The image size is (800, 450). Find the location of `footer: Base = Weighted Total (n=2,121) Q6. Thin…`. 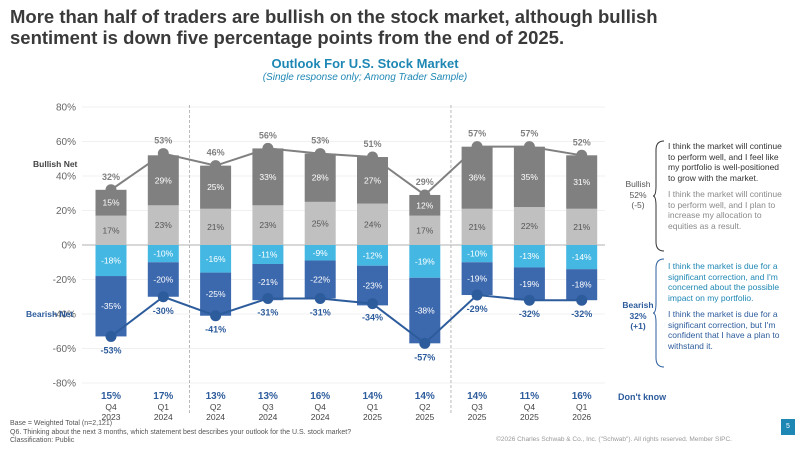

footer: Base = Weighted Total (n=2,121) Q6. Thin… is located at coordinates (180, 433).